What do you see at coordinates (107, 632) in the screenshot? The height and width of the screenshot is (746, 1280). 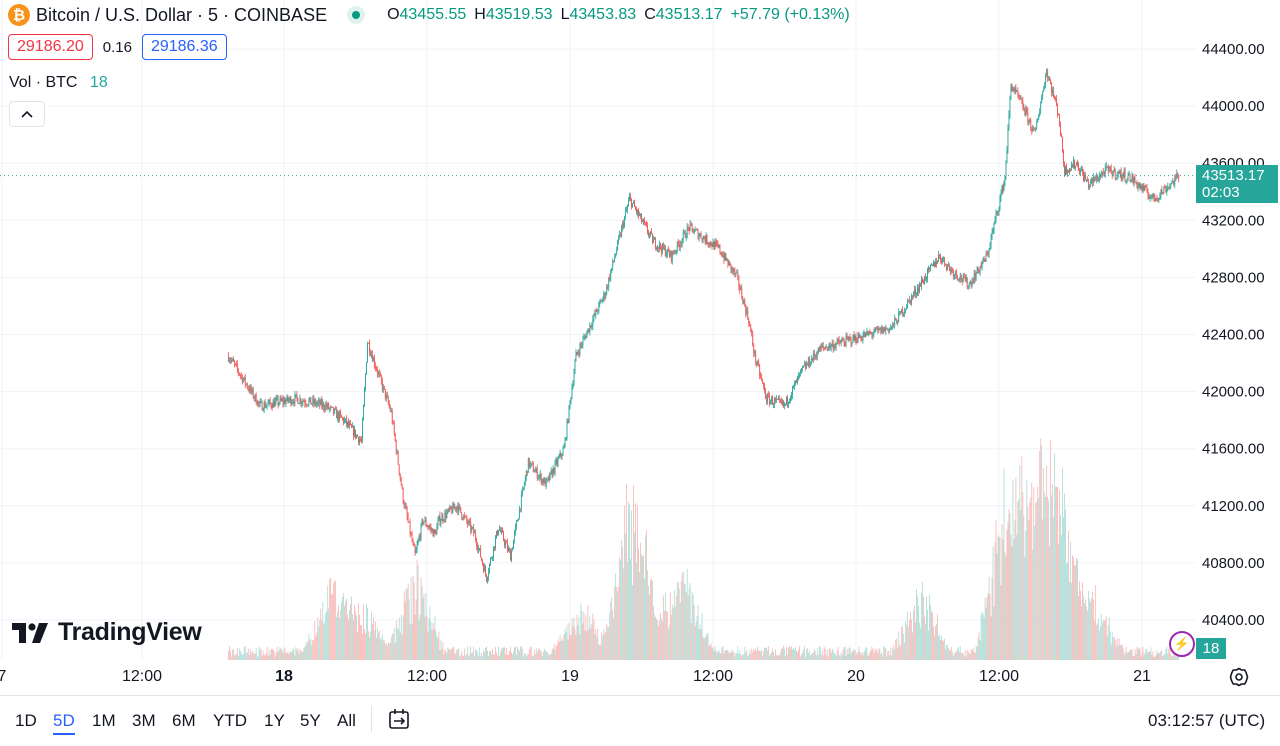 I see `tradingview-logo: TradingView` at bounding box center [107, 632].